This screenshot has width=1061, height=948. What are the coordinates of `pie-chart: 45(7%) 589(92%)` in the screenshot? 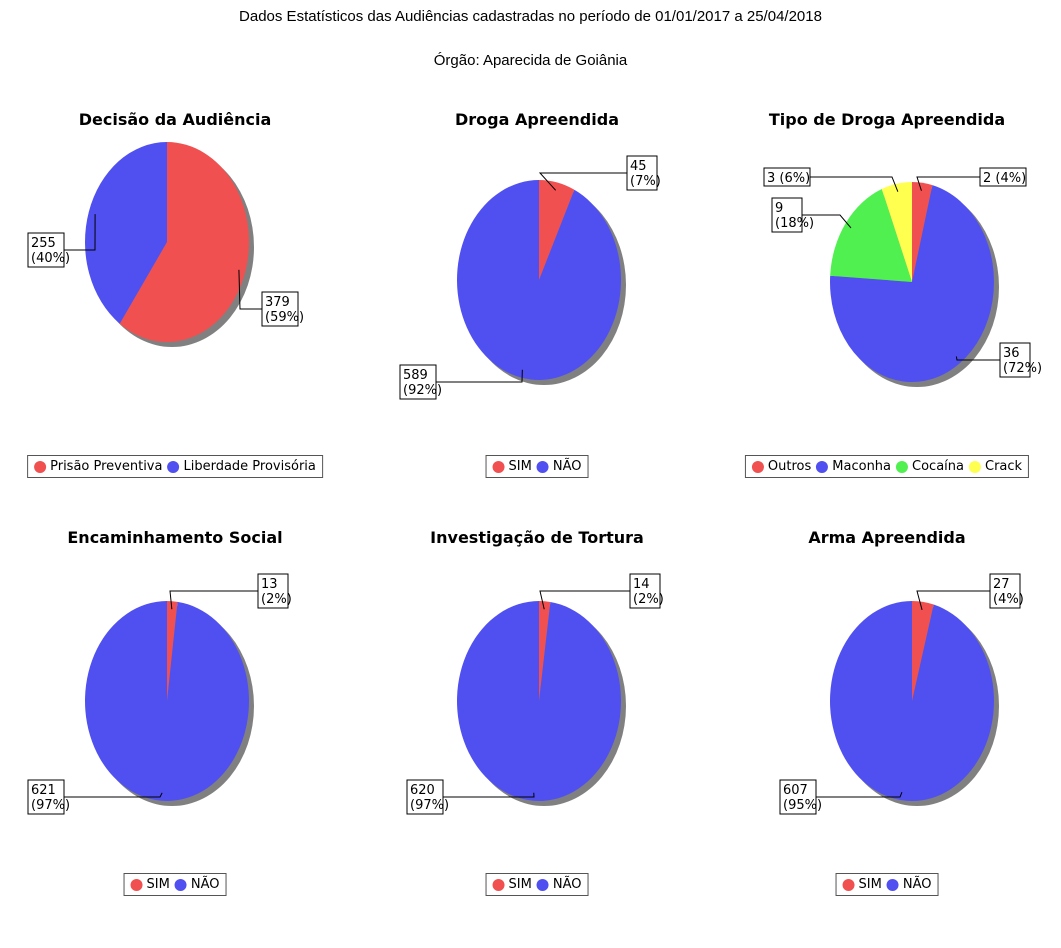 It's located at (530, 277).